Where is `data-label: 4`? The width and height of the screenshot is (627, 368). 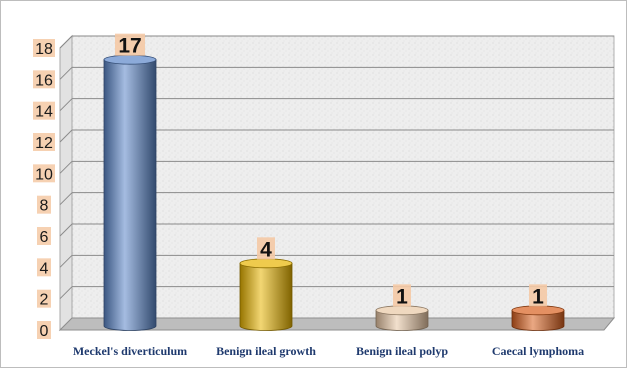 data-label: 4 is located at coordinates (266, 249).